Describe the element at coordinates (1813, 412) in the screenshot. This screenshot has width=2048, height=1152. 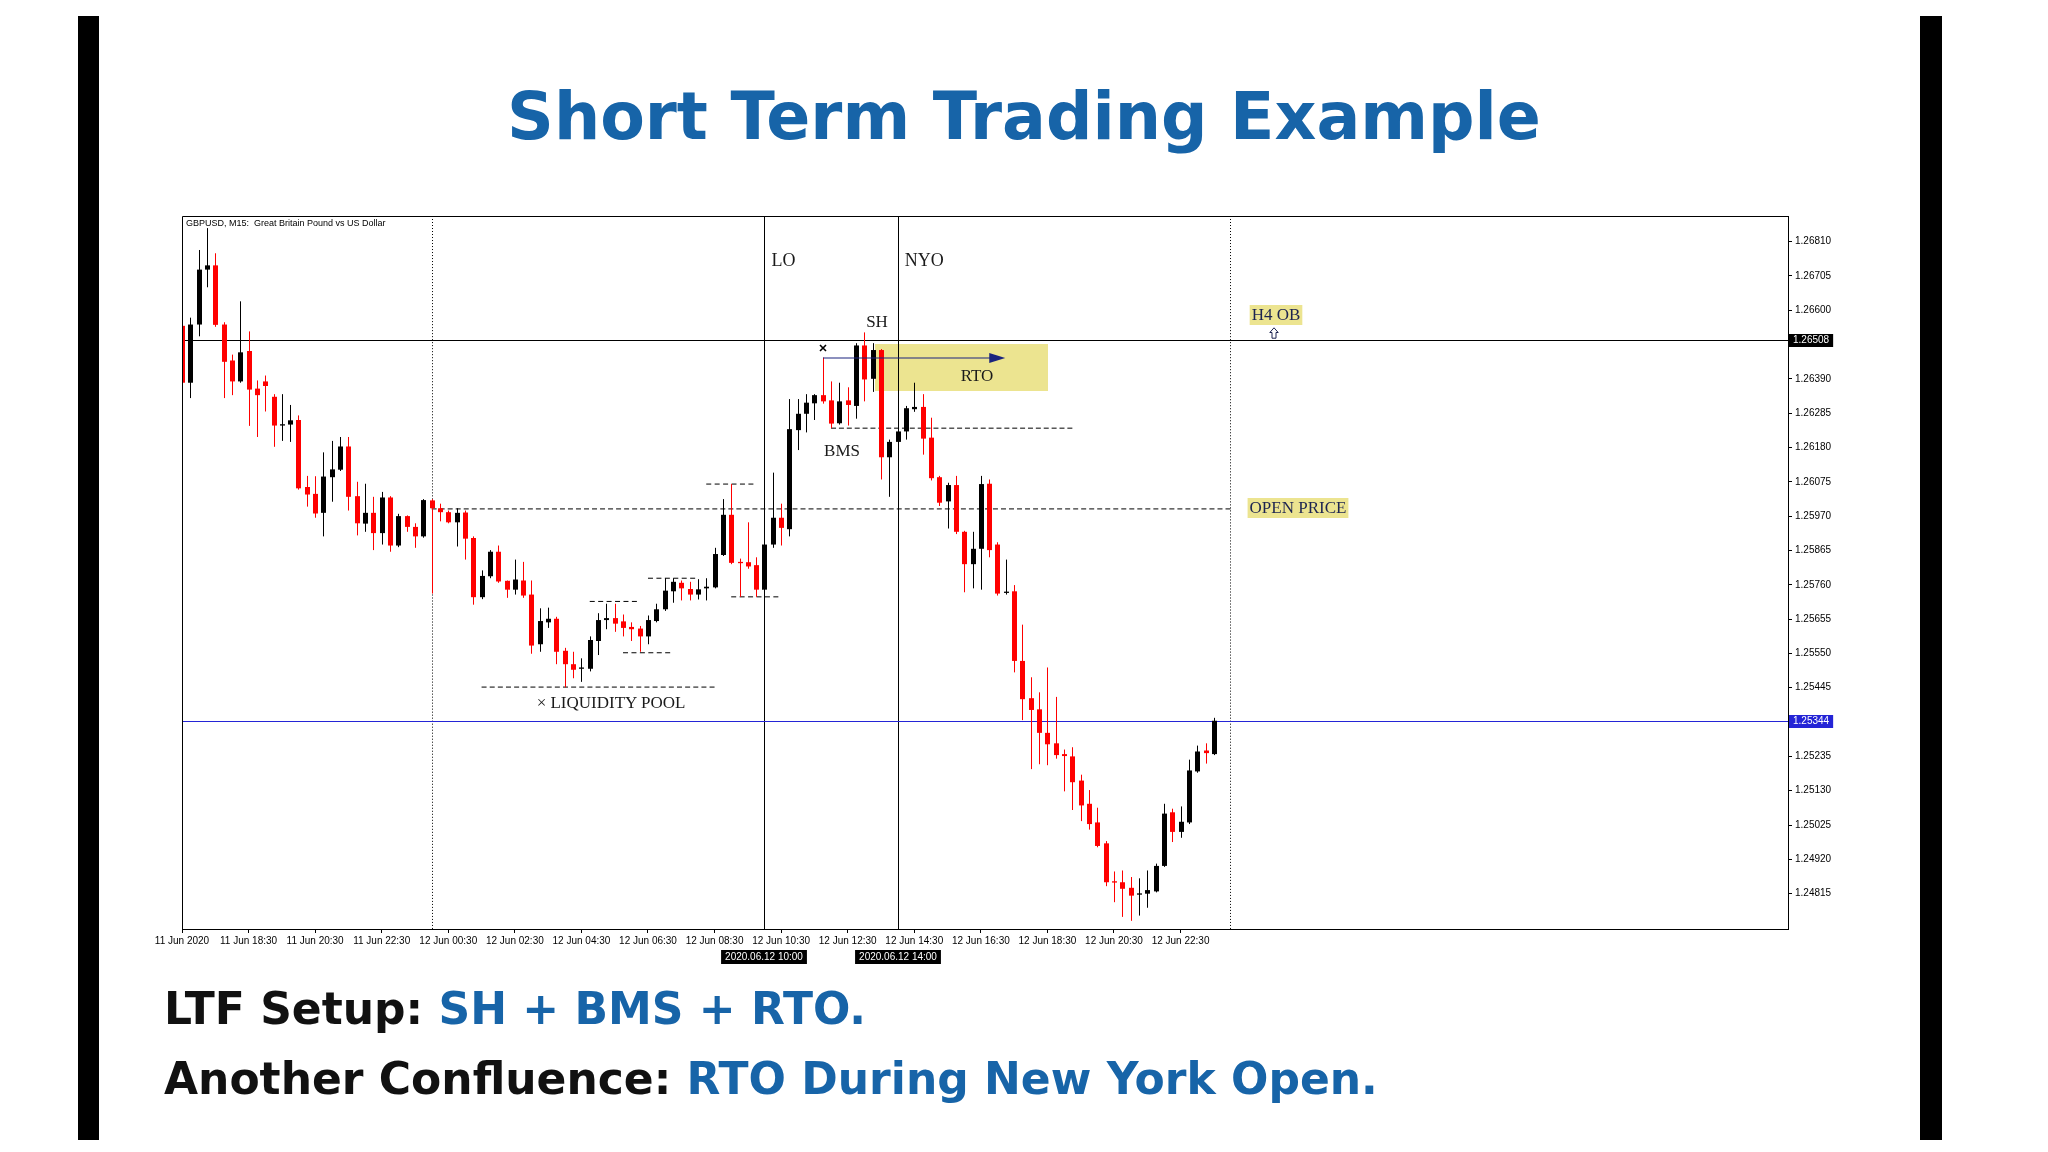
I see `y-tick-label: 1.26285` at that location.